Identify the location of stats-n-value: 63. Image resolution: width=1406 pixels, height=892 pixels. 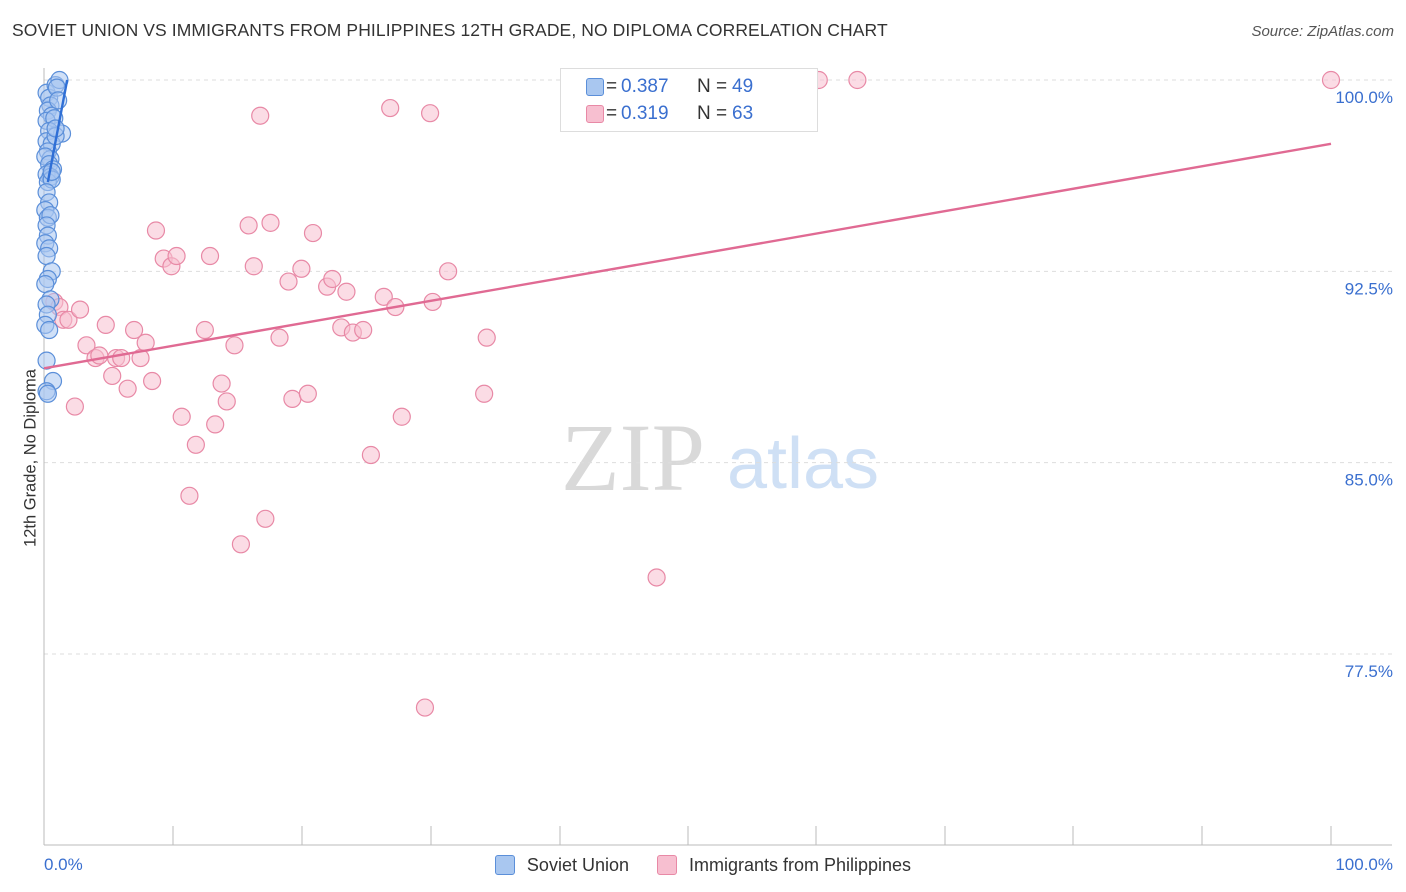
(743, 113).